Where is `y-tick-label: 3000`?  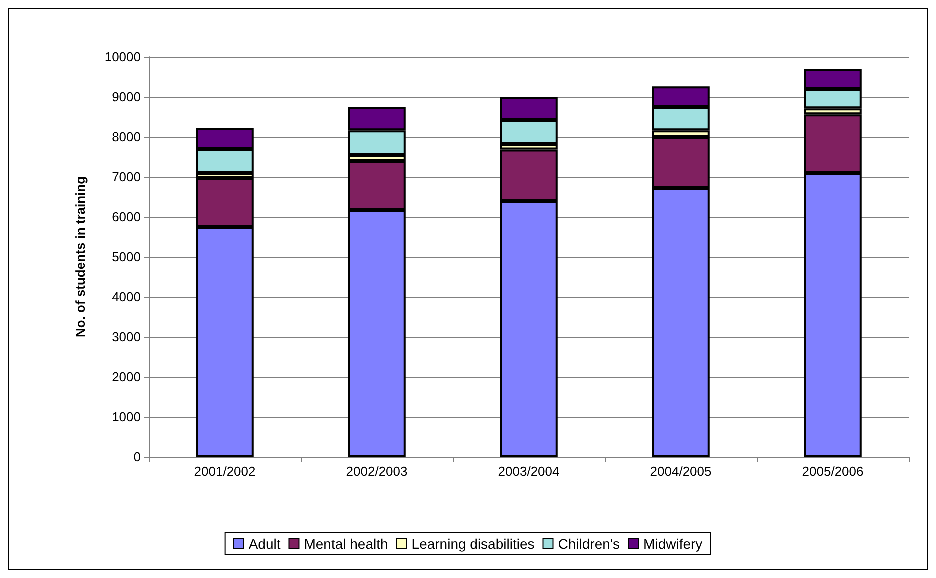 y-tick-label: 3000 is located at coordinates (126, 337).